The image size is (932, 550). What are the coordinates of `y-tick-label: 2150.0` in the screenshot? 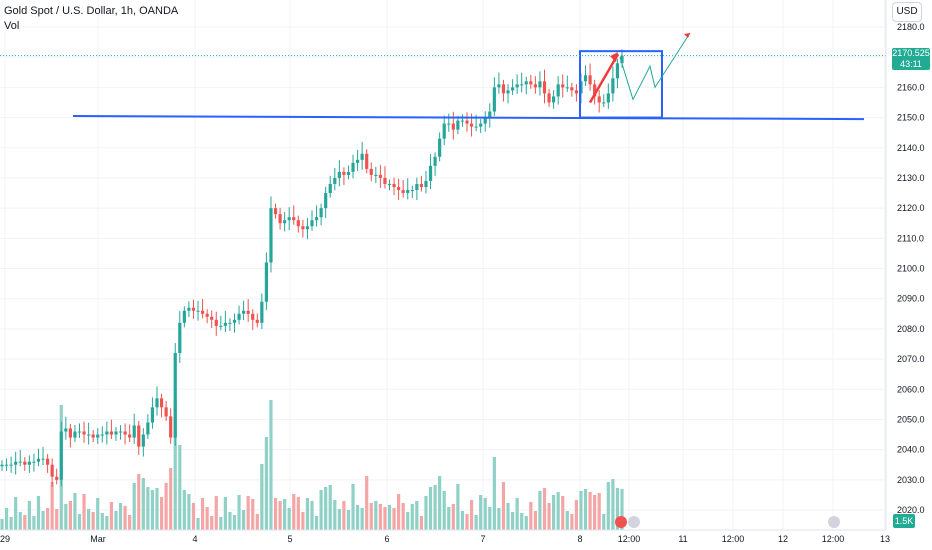 It's located at (911, 118).